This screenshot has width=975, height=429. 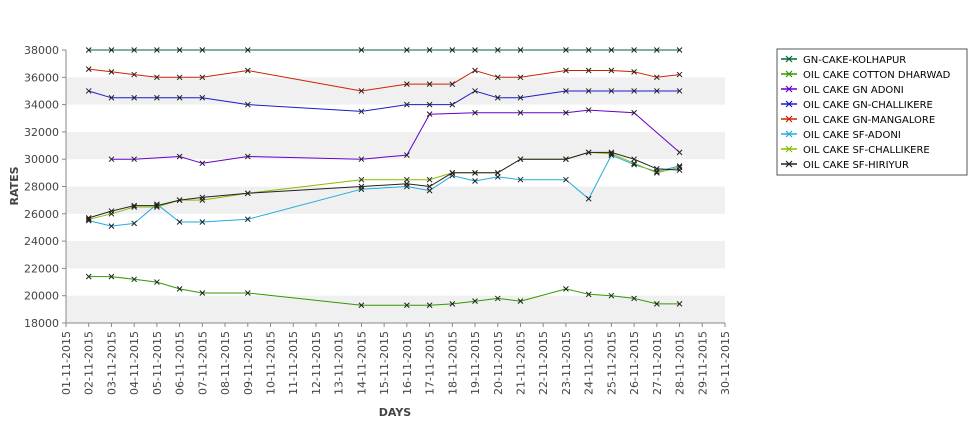 I want to click on x-tick-label: 28-11-2015, so click(x=680, y=363).